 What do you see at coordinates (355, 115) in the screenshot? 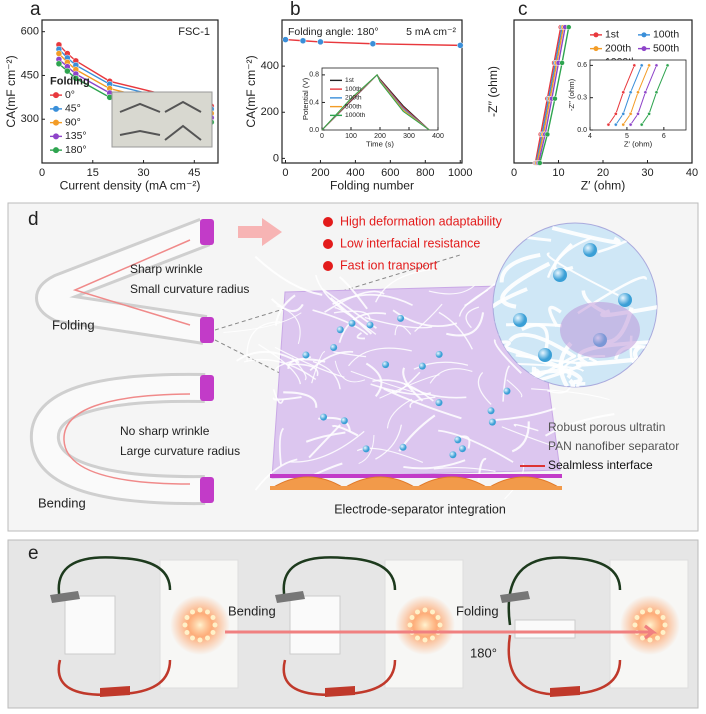
I see `legend-label: 1000th` at bounding box center [355, 115].